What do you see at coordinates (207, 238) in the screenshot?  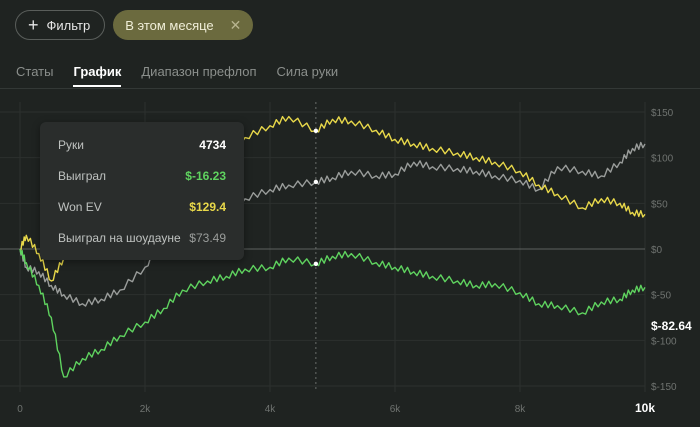 I see `tooltip-showdown-value: $73.49` at bounding box center [207, 238].